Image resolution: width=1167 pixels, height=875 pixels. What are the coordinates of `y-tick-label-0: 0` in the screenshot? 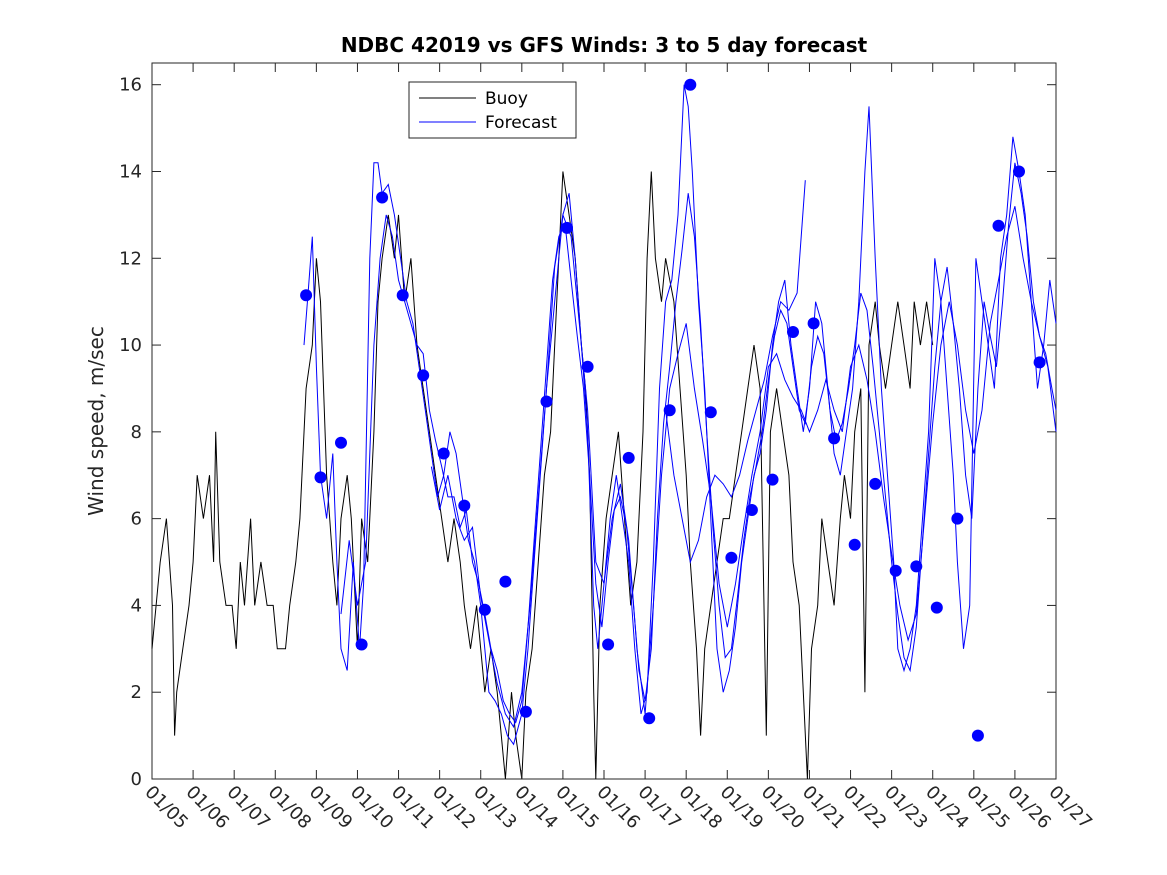 It's located at (136, 779).